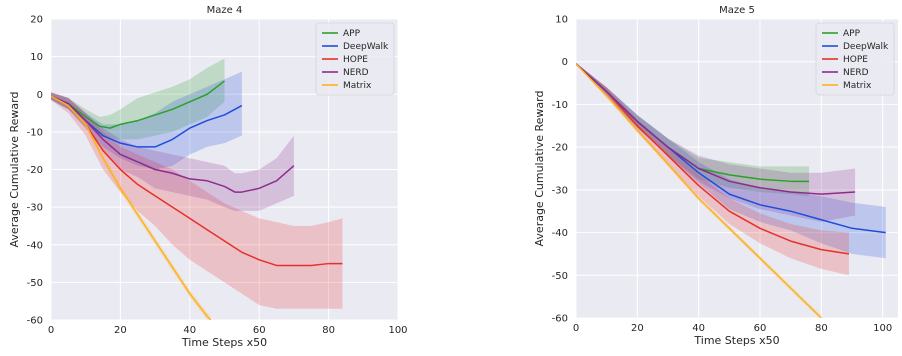  I want to click on y-tick-label: 20, so click(36, 20).